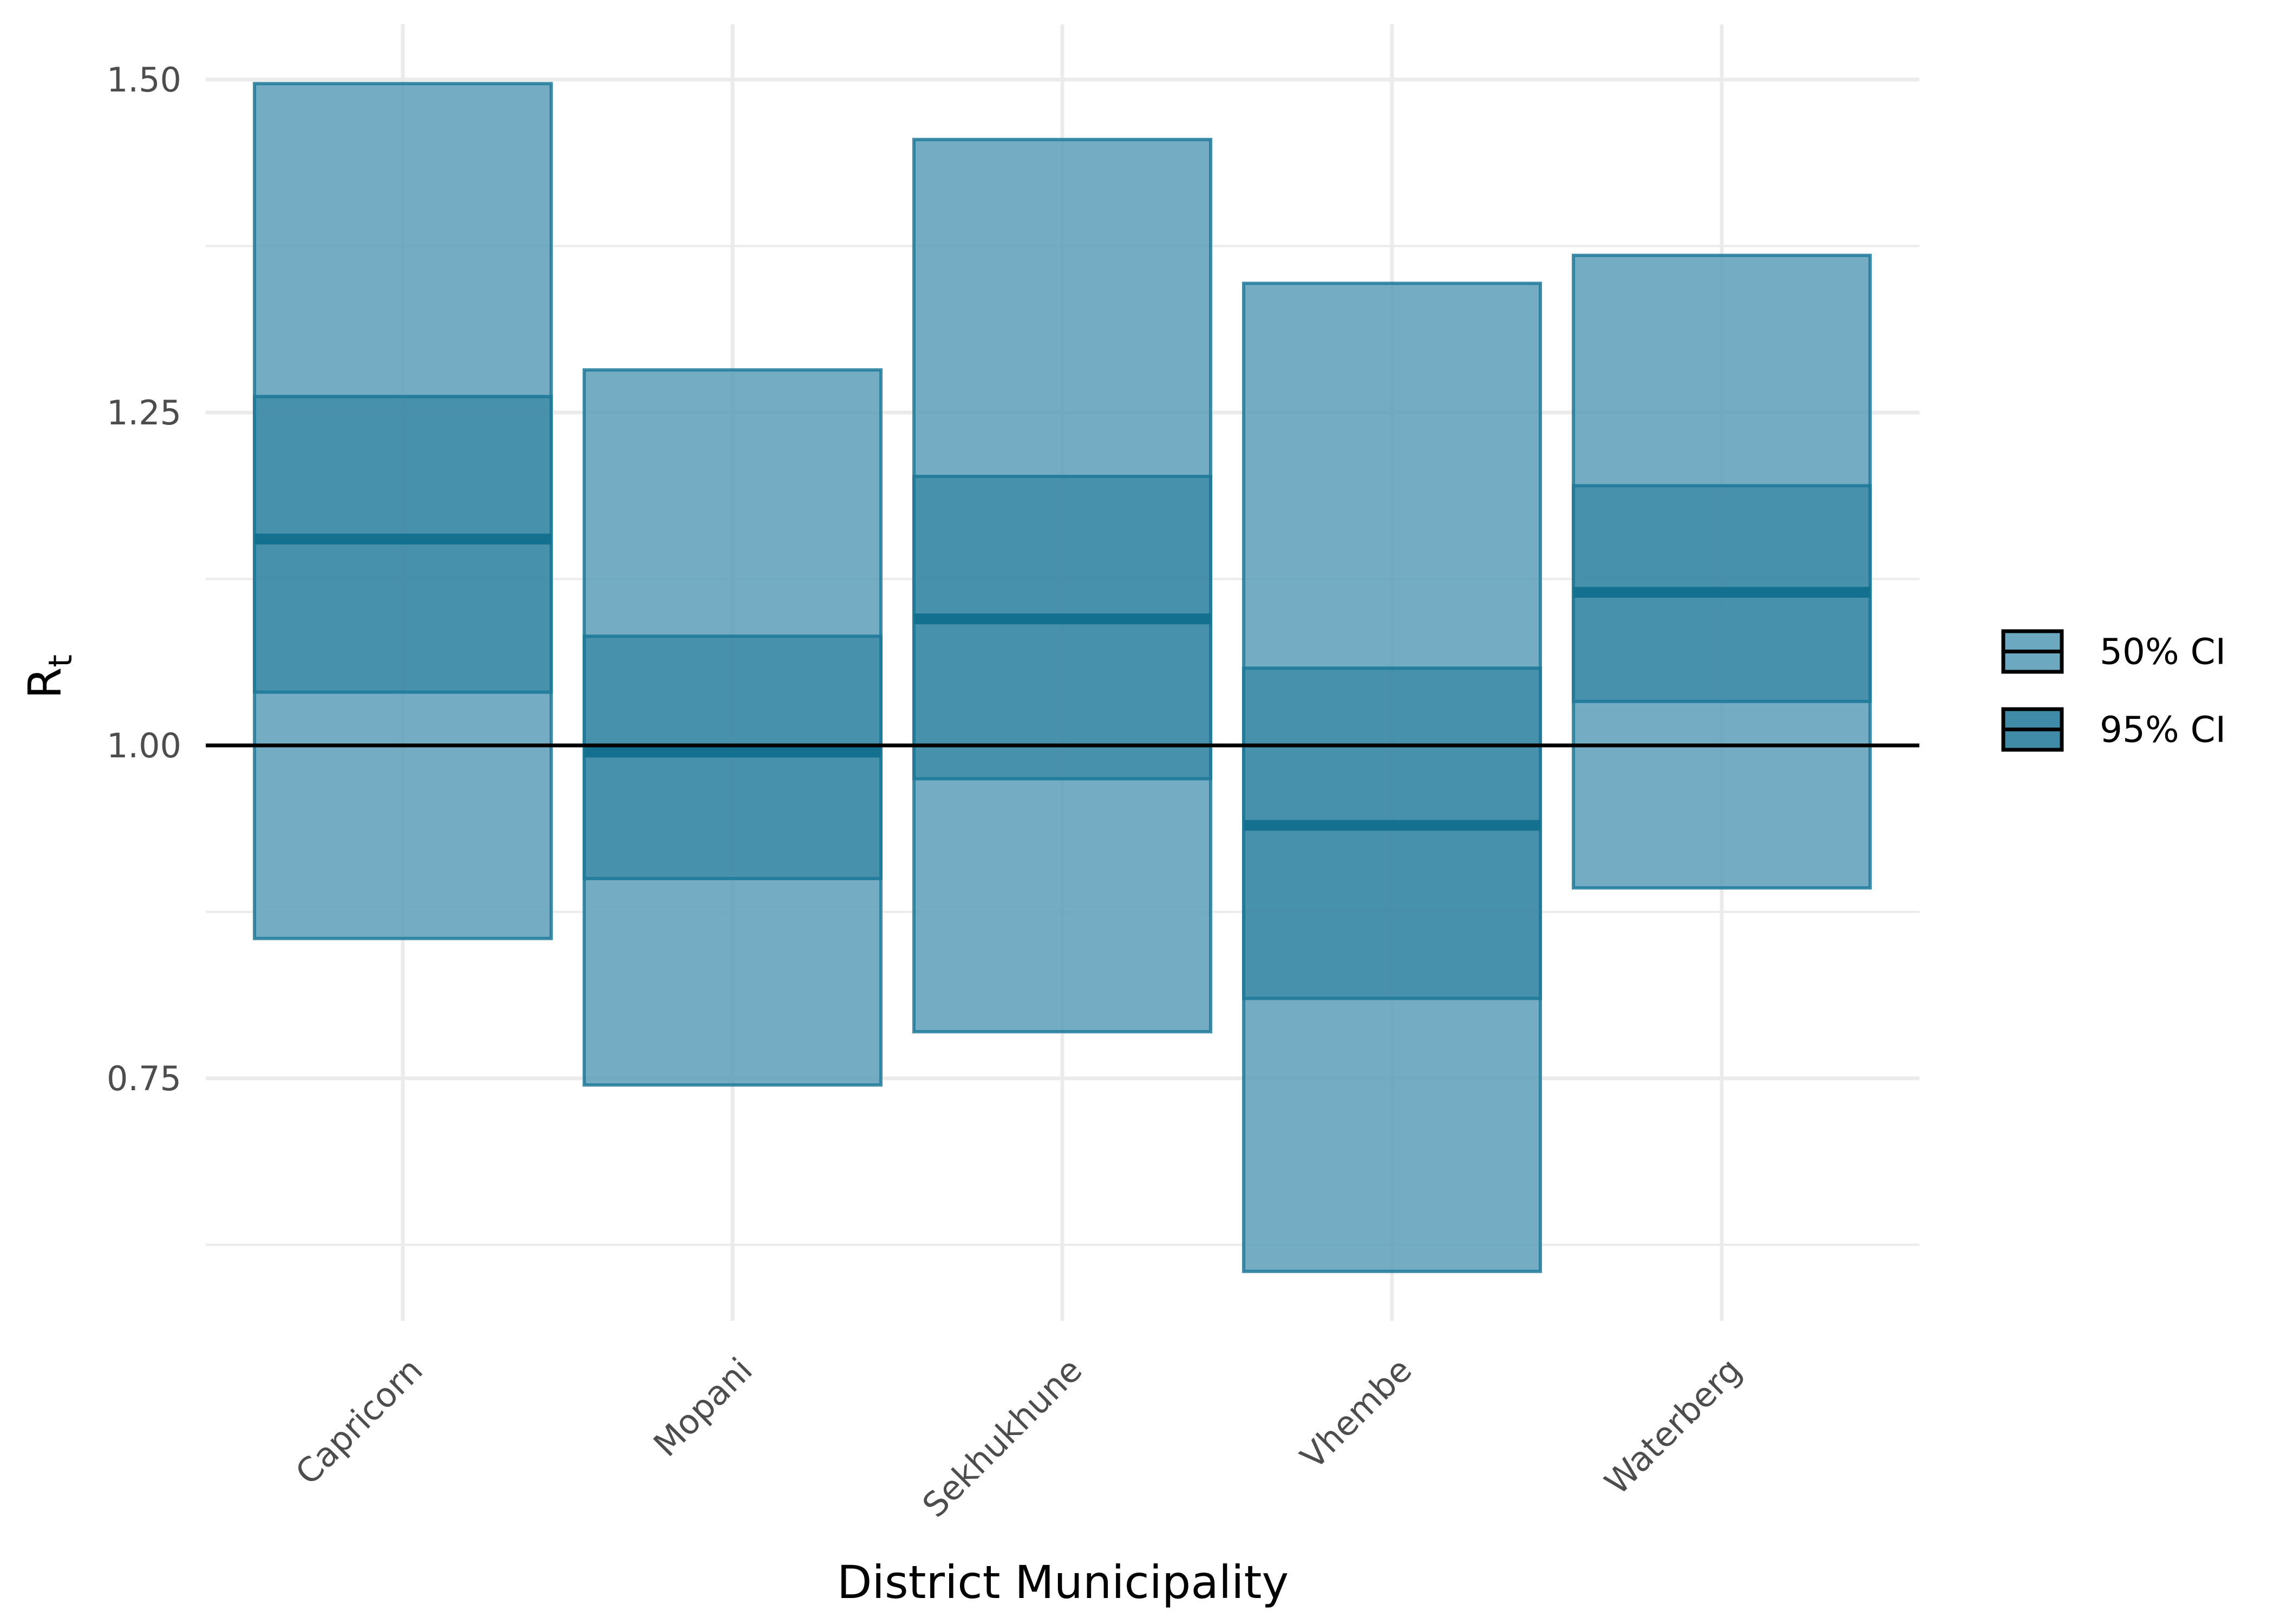 The width and height of the screenshot is (2274, 1624). Describe the element at coordinates (144, 80) in the screenshot. I see `y-tick-label: 1.50` at that location.